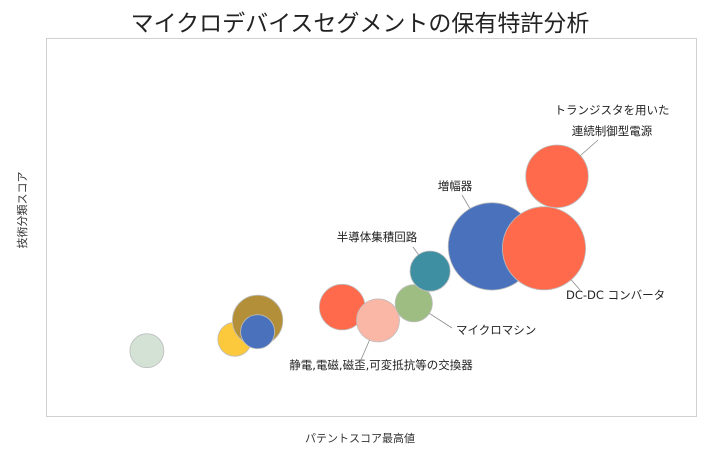 The width and height of the screenshot is (720, 450). I want to click on annotation-label-1: 連続制御型電源, so click(612, 131).